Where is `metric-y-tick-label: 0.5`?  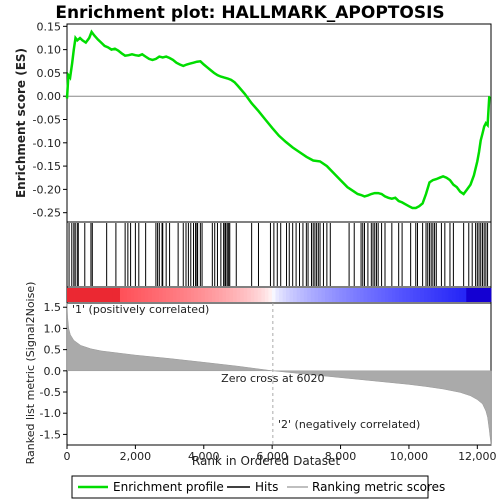
metric-y-tick-label: 0.5 is located at coordinates (53, 350).